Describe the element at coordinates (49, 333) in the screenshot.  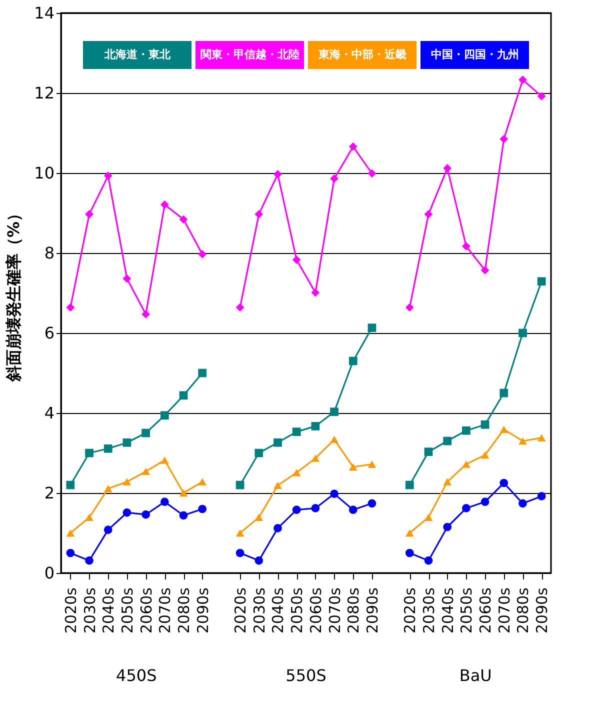
I see `y-tick-label: 6` at that location.